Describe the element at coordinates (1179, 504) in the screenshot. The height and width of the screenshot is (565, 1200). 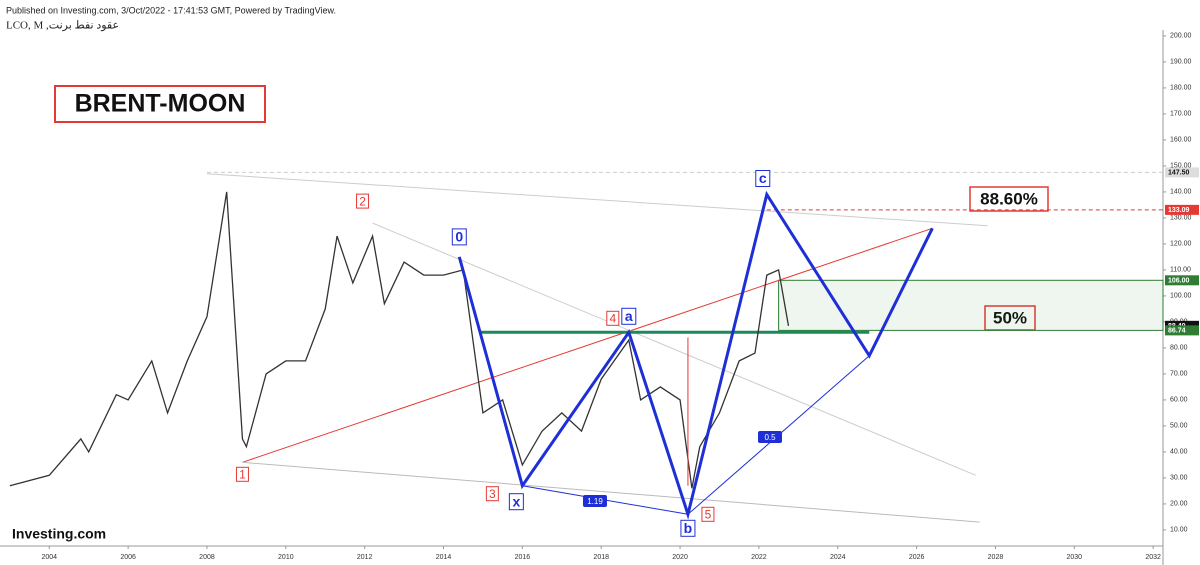
I see `y-tick-label: 20.00` at that location.